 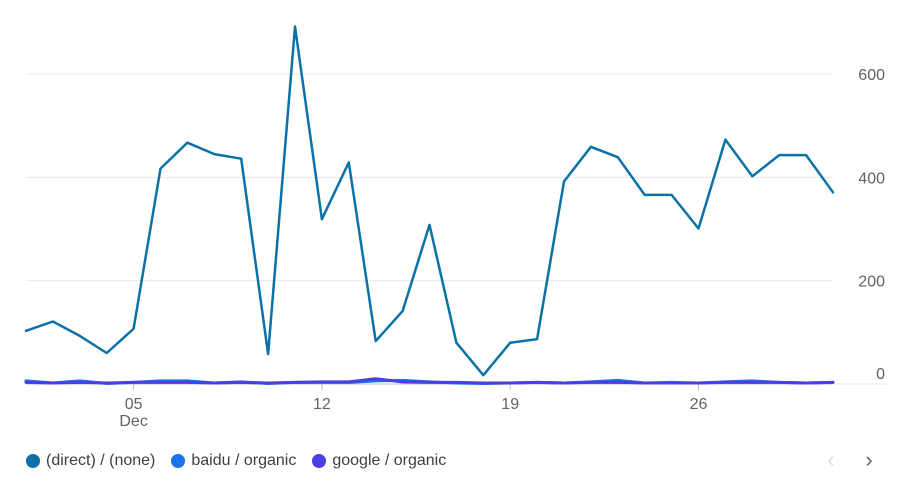 I want to click on chevron-left-icon: ‹, so click(x=831, y=459).